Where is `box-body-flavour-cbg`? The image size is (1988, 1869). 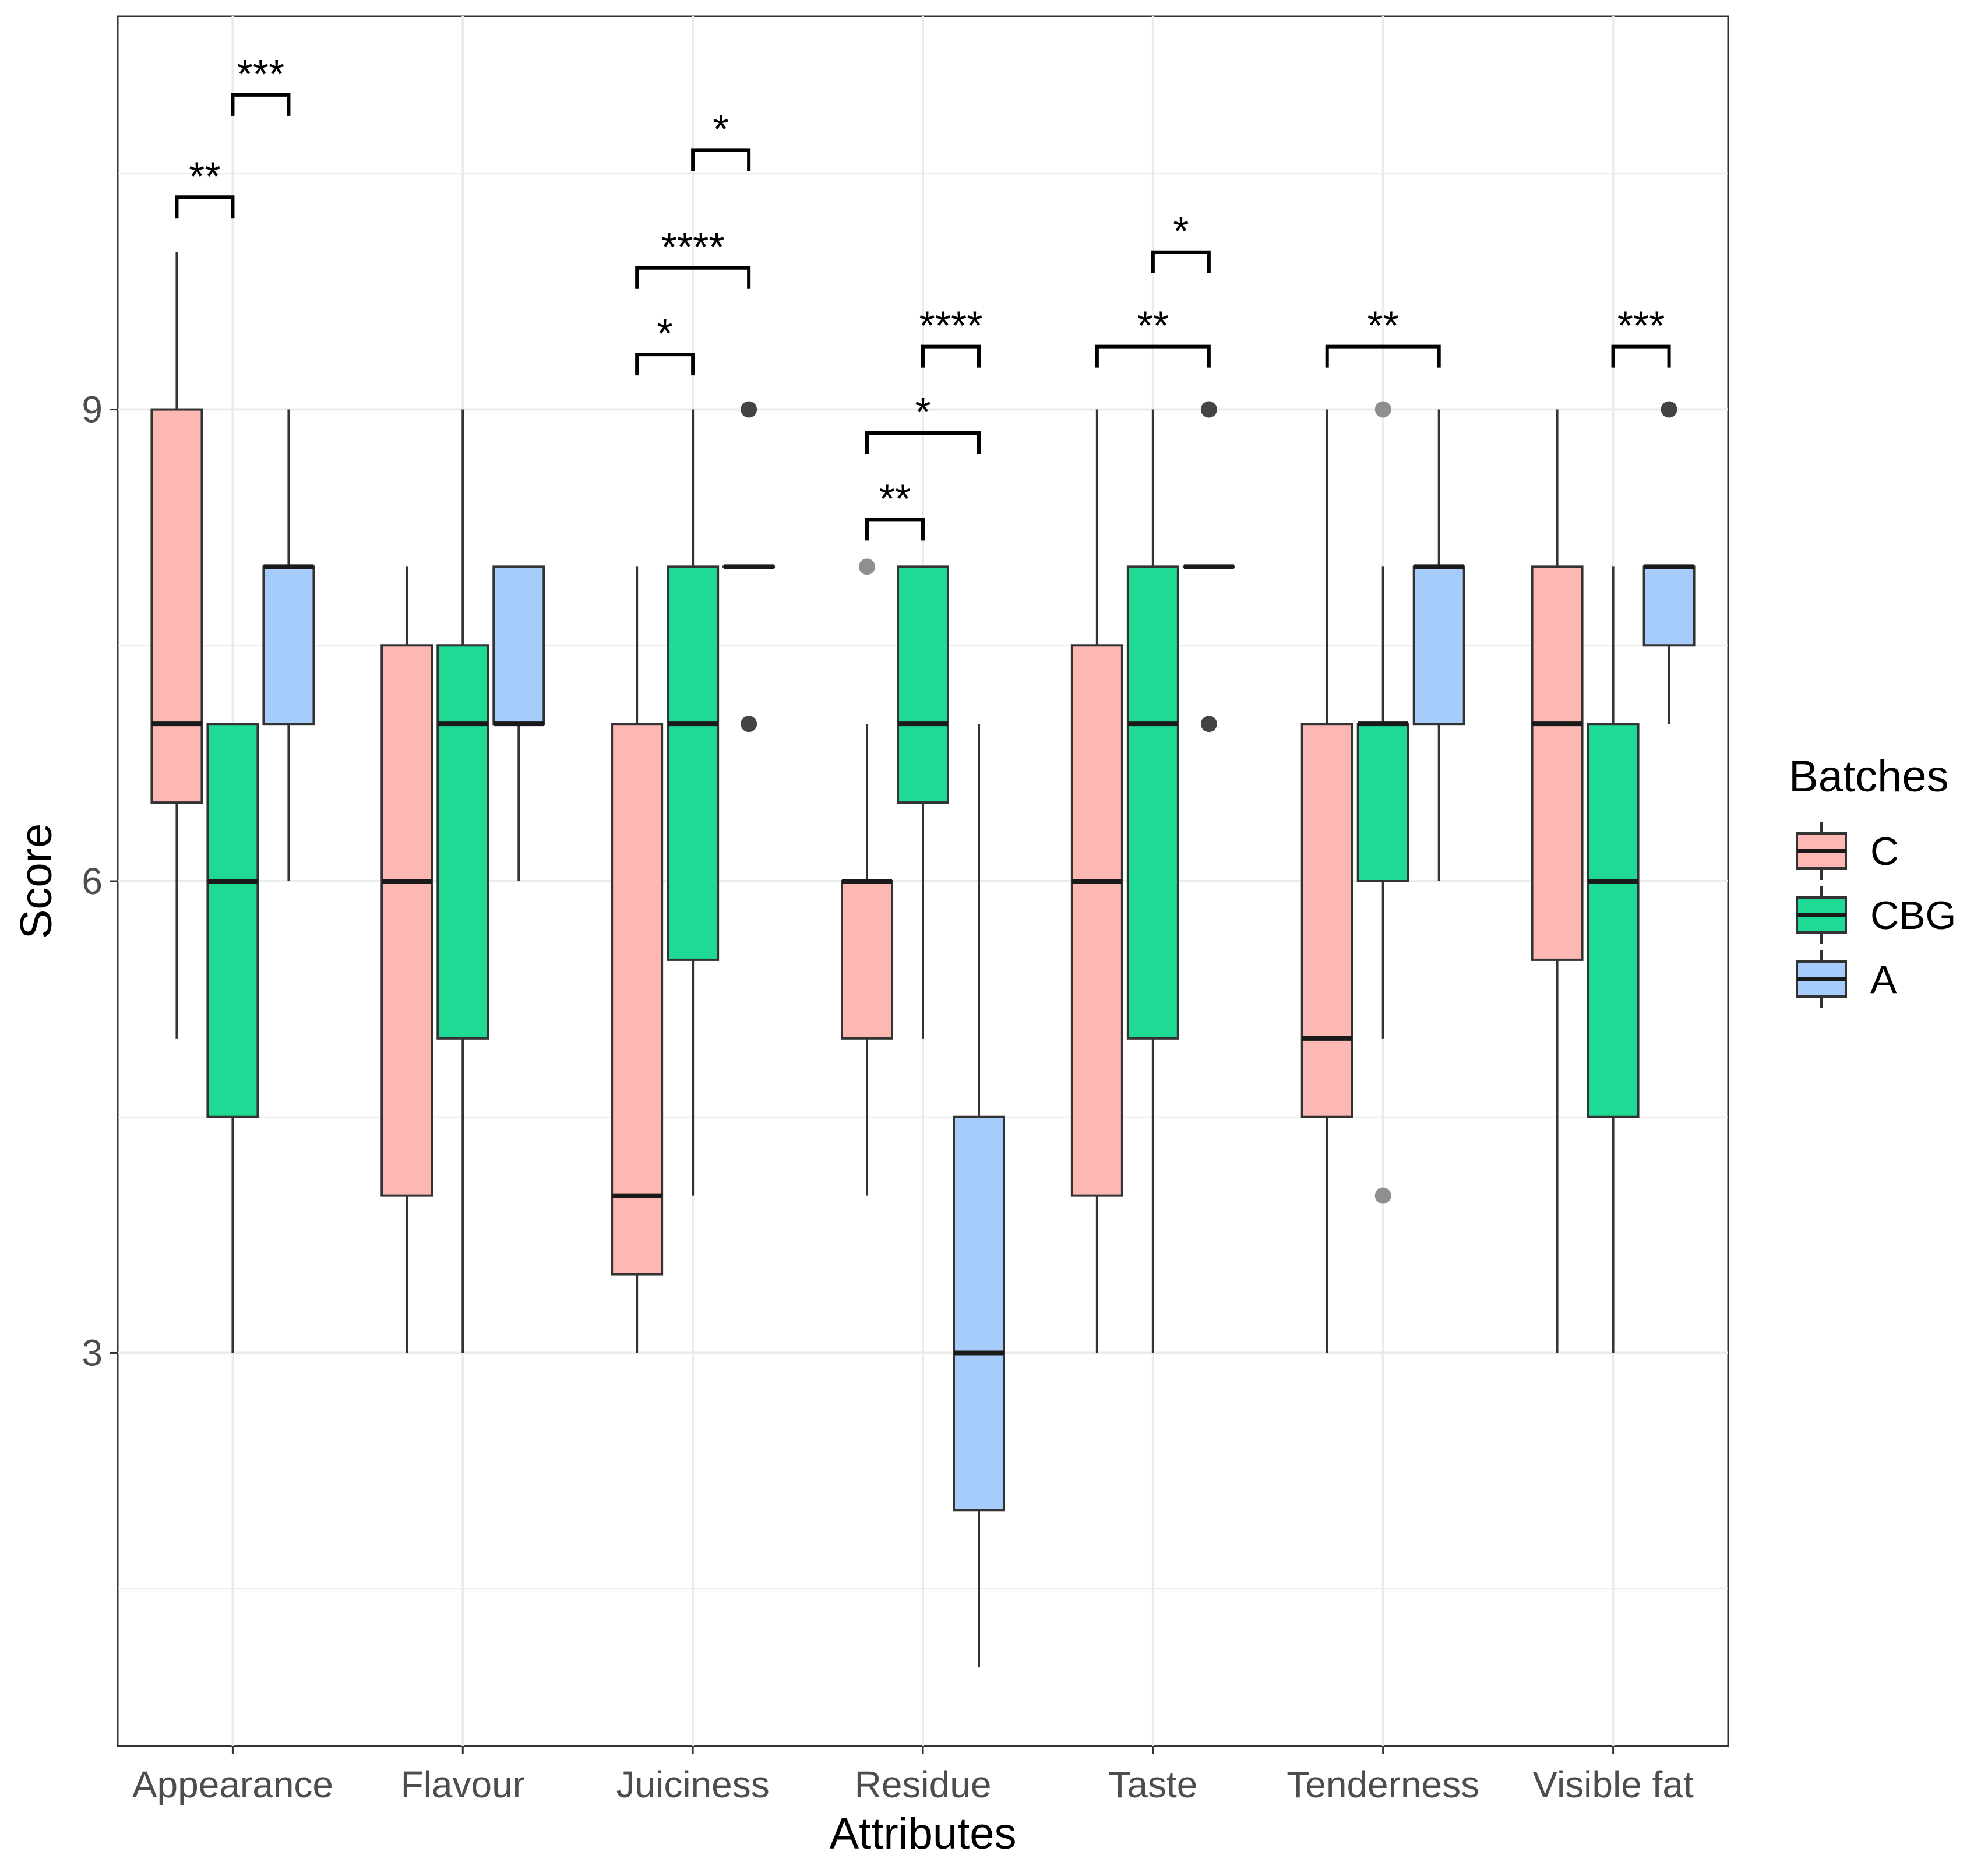 box-body-flavour-cbg is located at coordinates (463, 842).